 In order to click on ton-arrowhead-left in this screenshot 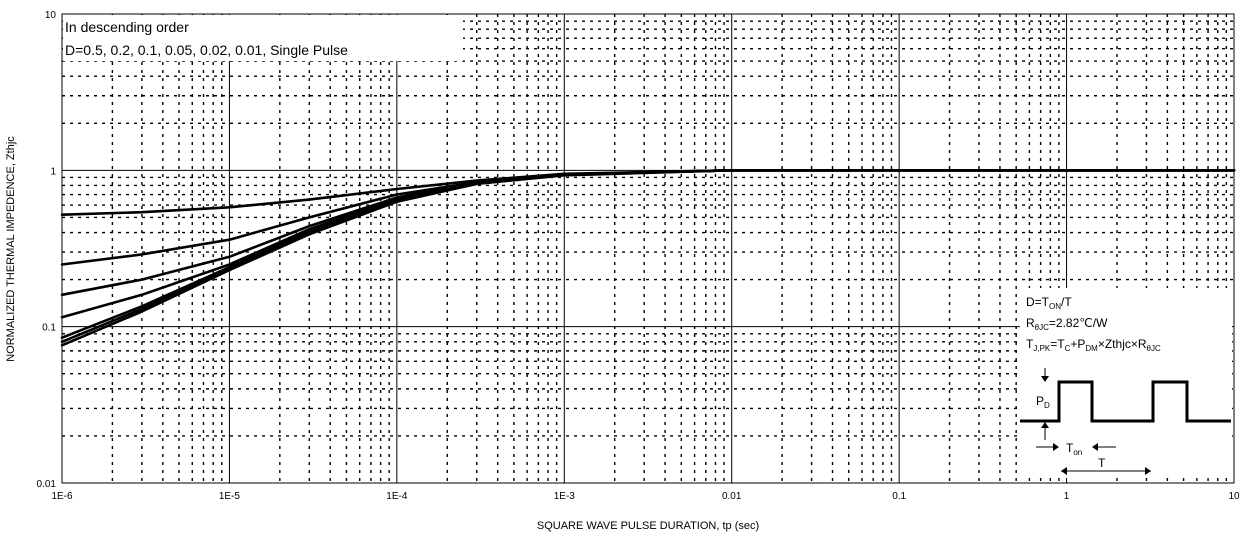, I will do `click(1056, 447)`.